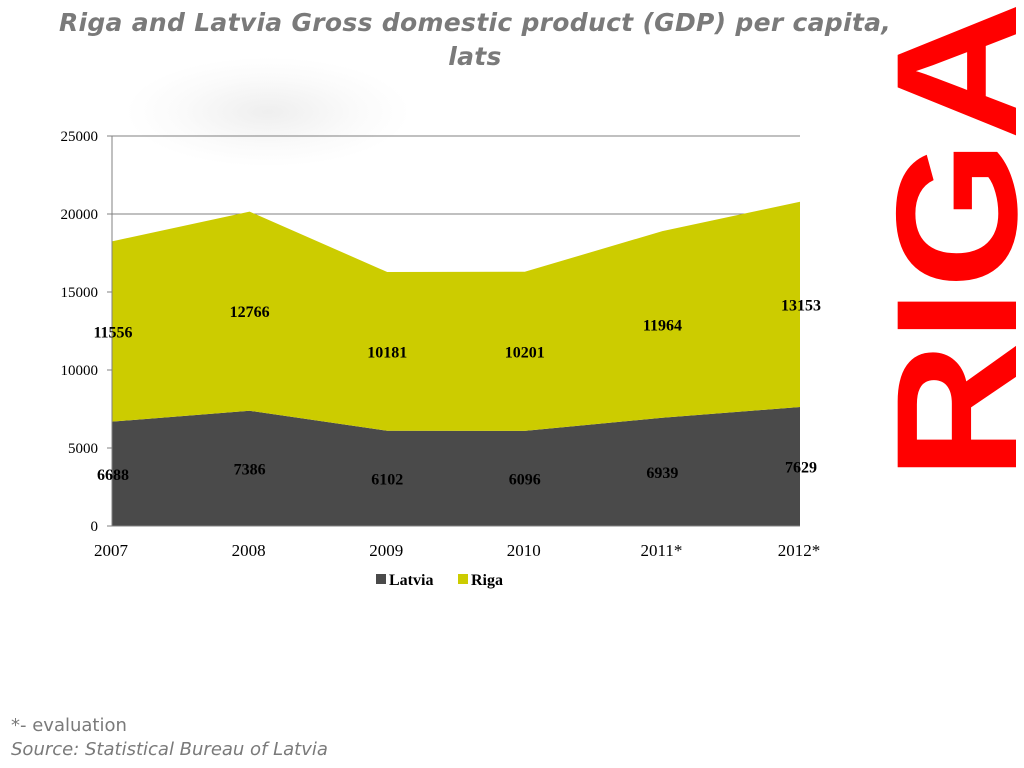 Image resolution: width=1024 pixels, height=768 pixels. What do you see at coordinates (80, 371) in the screenshot?
I see `y-tick-label-10000: 10000` at bounding box center [80, 371].